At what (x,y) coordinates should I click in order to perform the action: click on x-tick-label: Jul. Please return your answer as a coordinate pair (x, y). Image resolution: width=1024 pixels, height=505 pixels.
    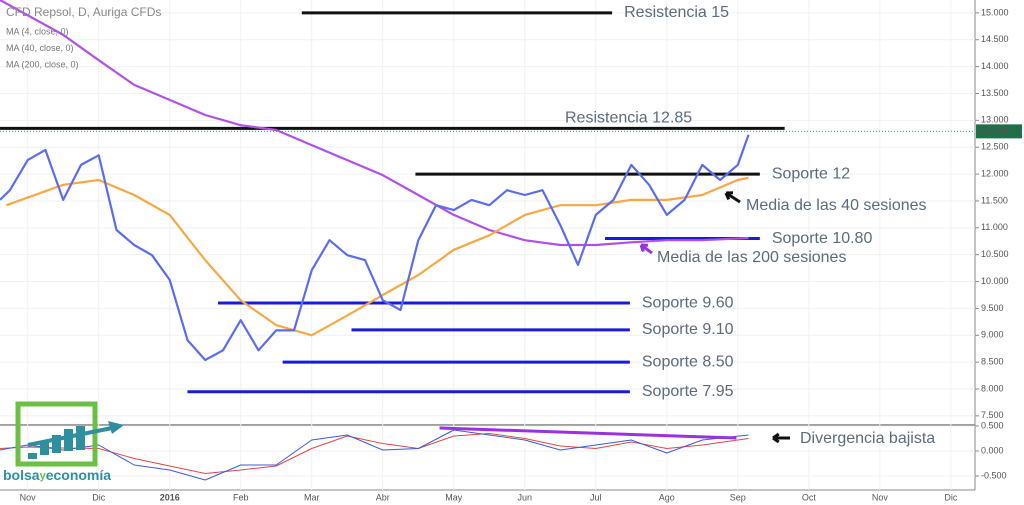
    Looking at the image, I should click on (596, 497).